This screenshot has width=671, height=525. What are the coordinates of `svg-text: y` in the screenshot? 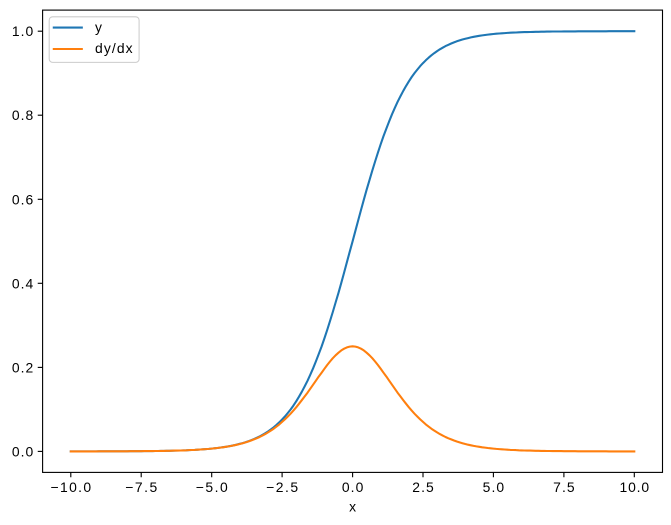 It's located at (98, 27).